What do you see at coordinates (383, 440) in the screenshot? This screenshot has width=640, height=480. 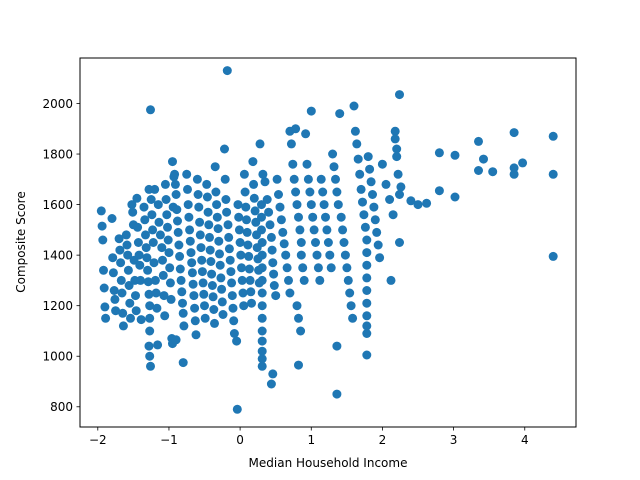 I see `x-tick-label: 2` at bounding box center [383, 440].